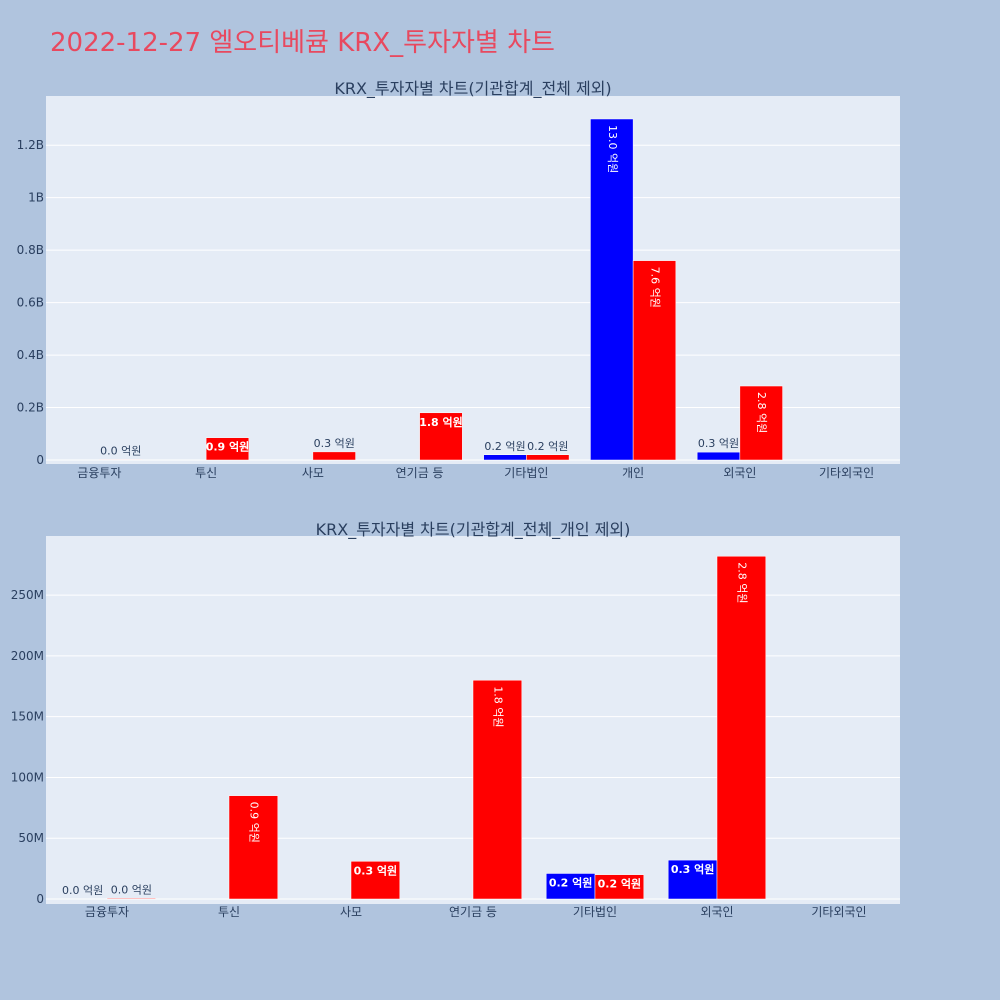 This screenshot has width=1000, height=1000. I want to click on data-label: 7.6 억원, so click(654, 287).